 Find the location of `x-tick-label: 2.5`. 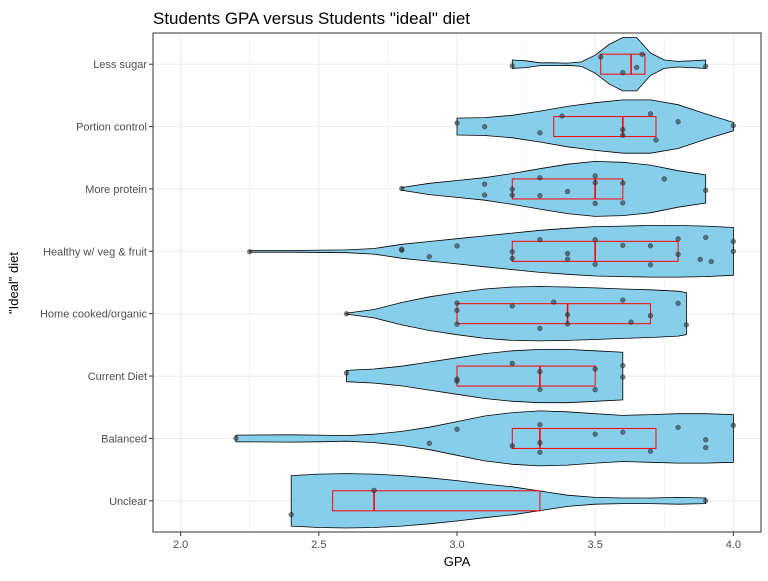

x-tick-label: 2.5 is located at coordinates (318, 545).